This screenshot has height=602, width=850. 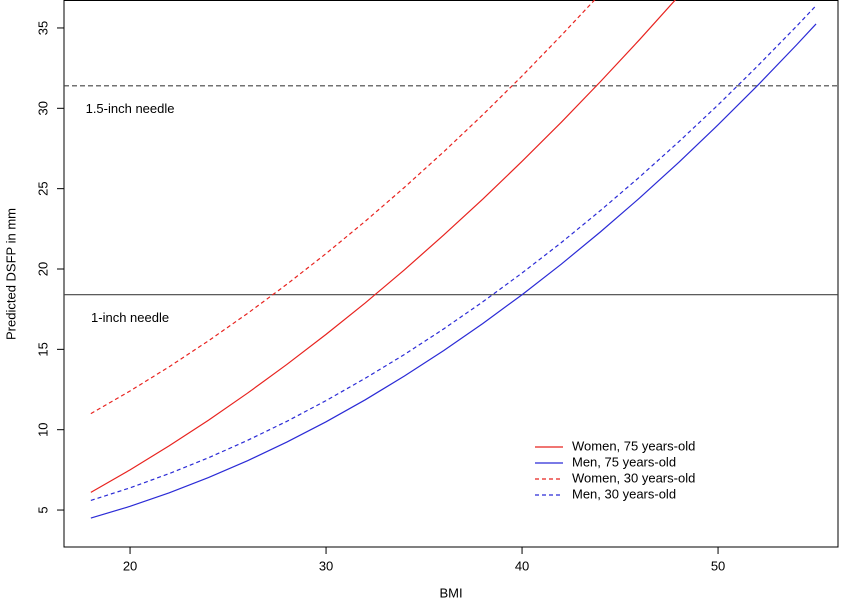 What do you see at coordinates (718, 565) in the screenshot?
I see `x-tick-label: 50` at bounding box center [718, 565].